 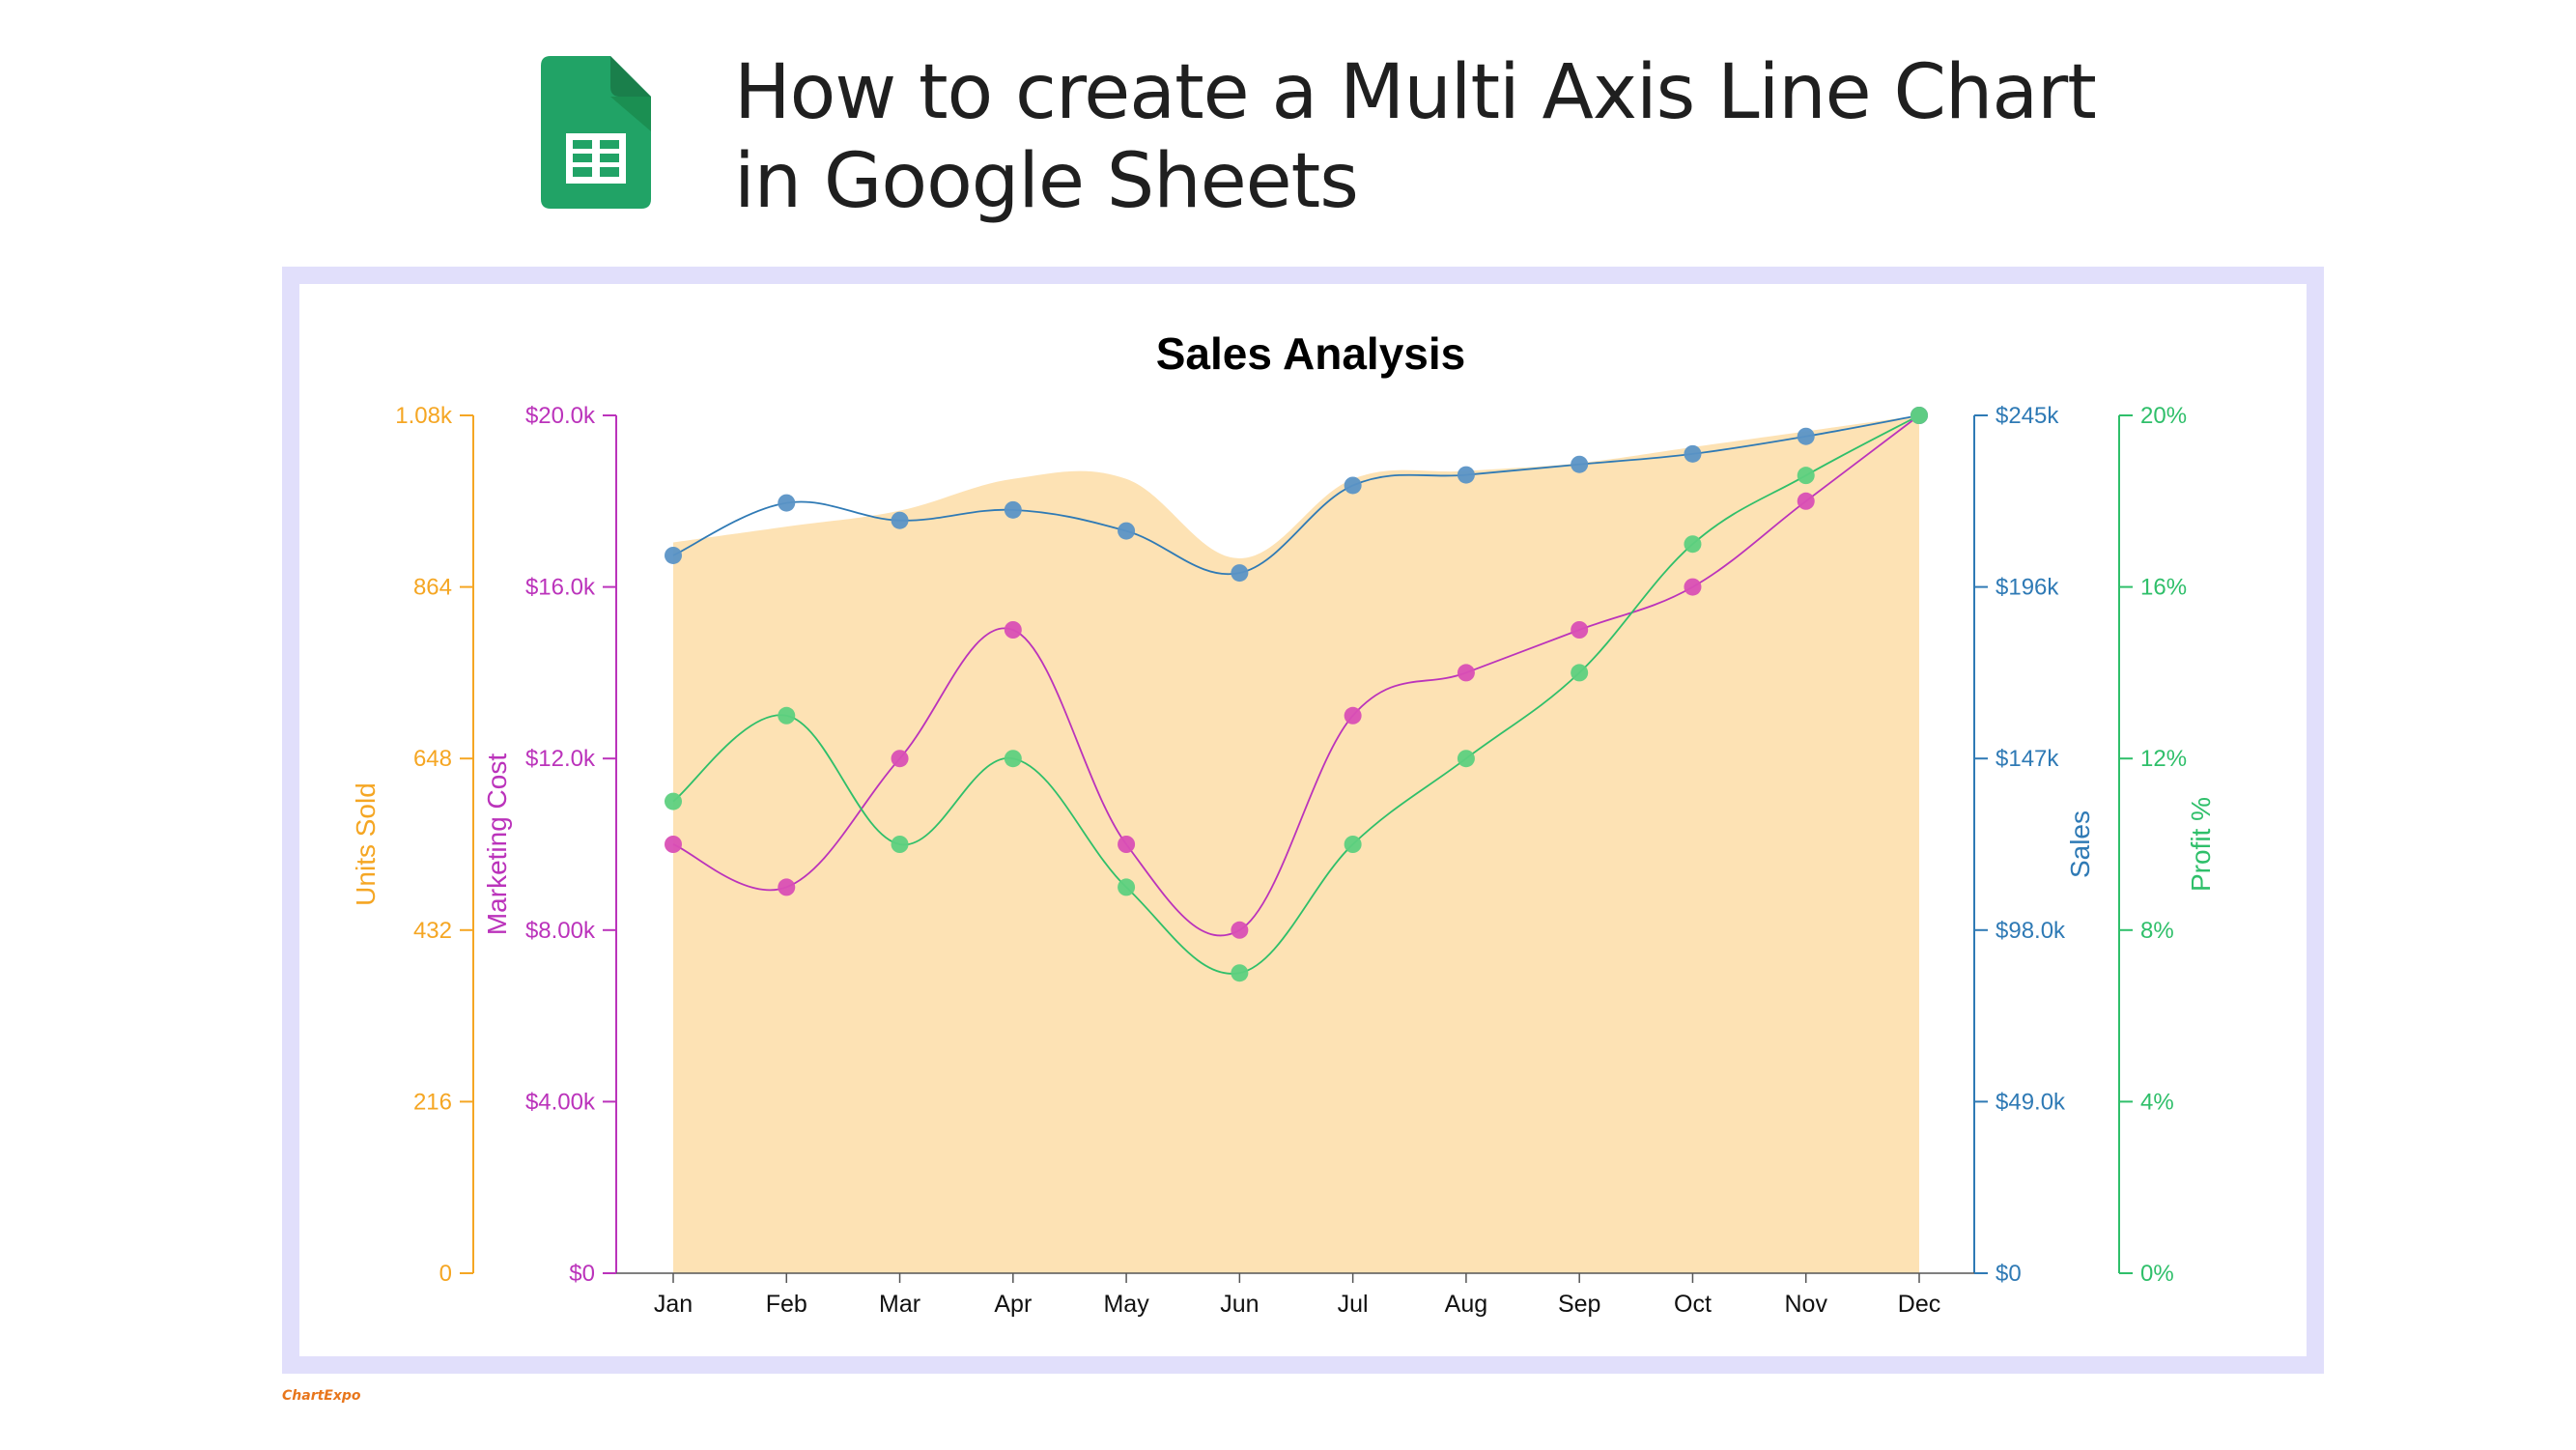 What do you see at coordinates (1240, 930) in the screenshot?
I see `point-marketing-cost-jun` at bounding box center [1240, 930].